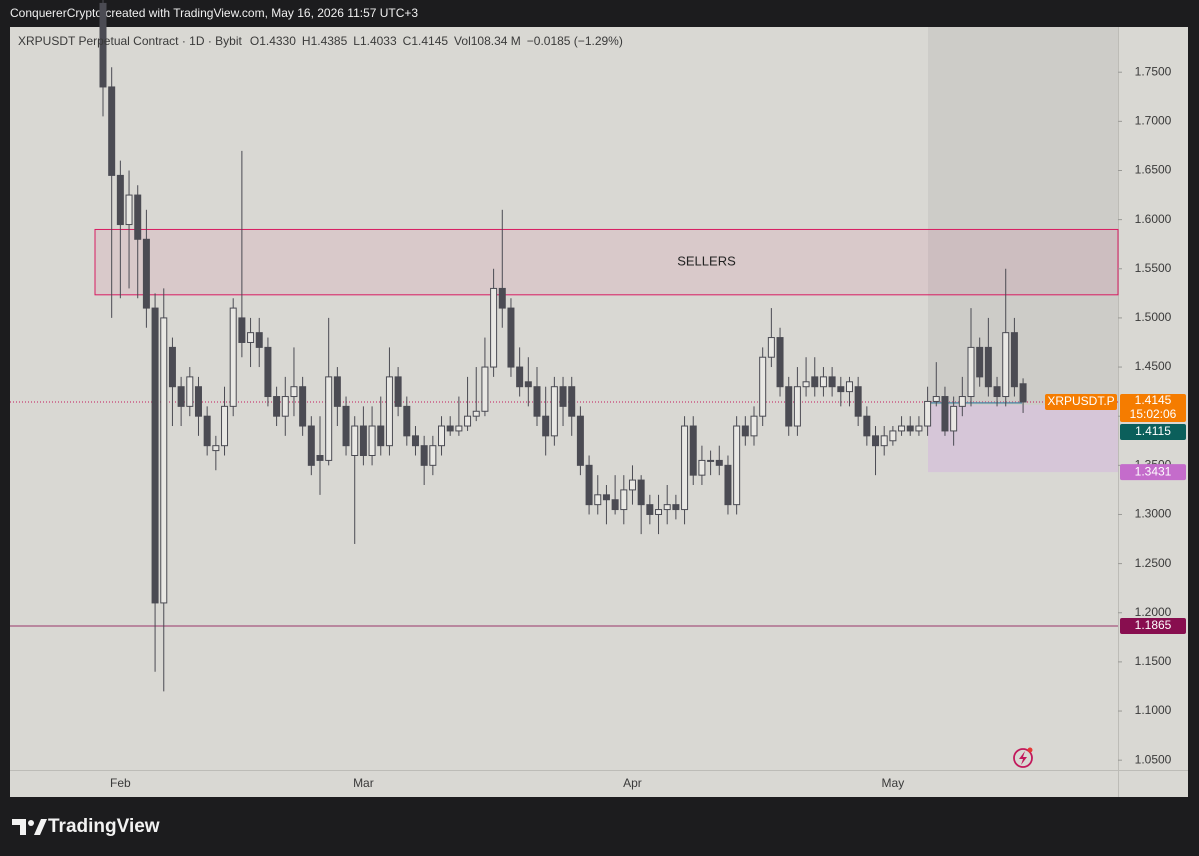 The height and width of the screenshot is (856, 1199). I want to click on entry-price-box, so click(1153, 431).